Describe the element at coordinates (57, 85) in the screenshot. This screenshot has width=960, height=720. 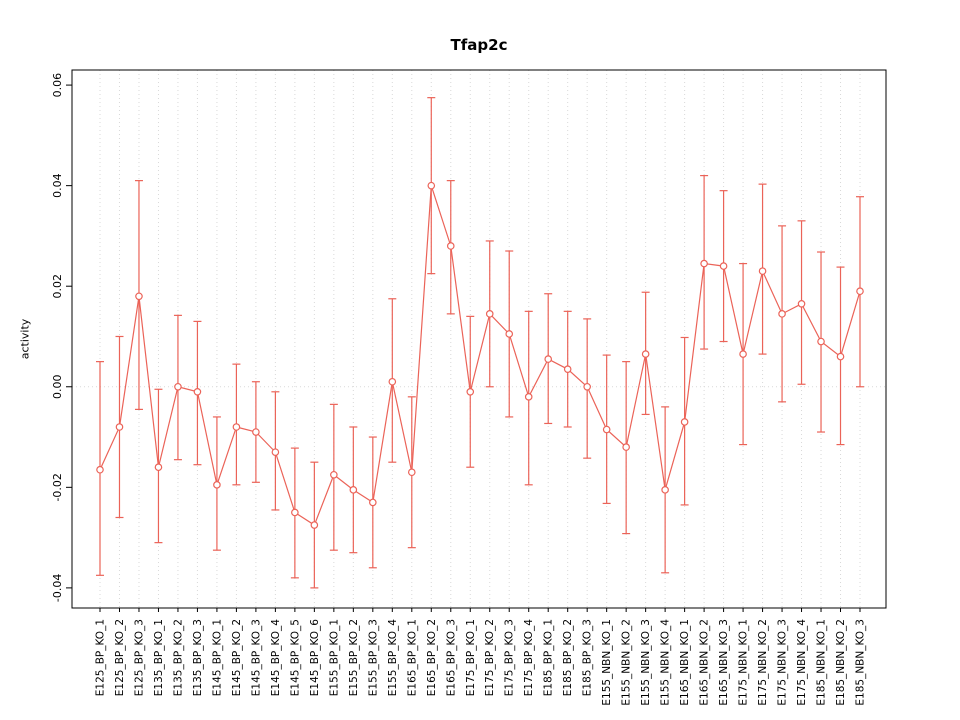
I see `y-tick-label: 0.06` at that location.